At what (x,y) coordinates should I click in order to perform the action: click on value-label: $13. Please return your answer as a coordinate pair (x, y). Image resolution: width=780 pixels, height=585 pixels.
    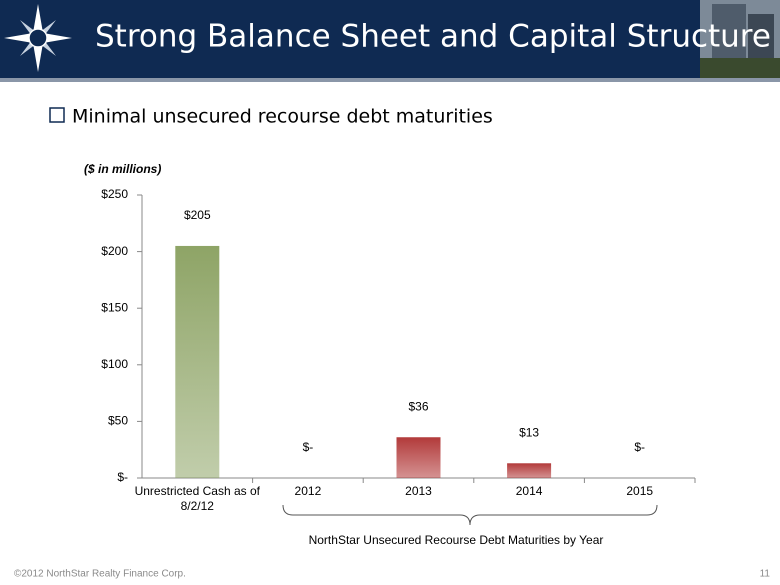
    Looking at the image, I should click on (529, 432).